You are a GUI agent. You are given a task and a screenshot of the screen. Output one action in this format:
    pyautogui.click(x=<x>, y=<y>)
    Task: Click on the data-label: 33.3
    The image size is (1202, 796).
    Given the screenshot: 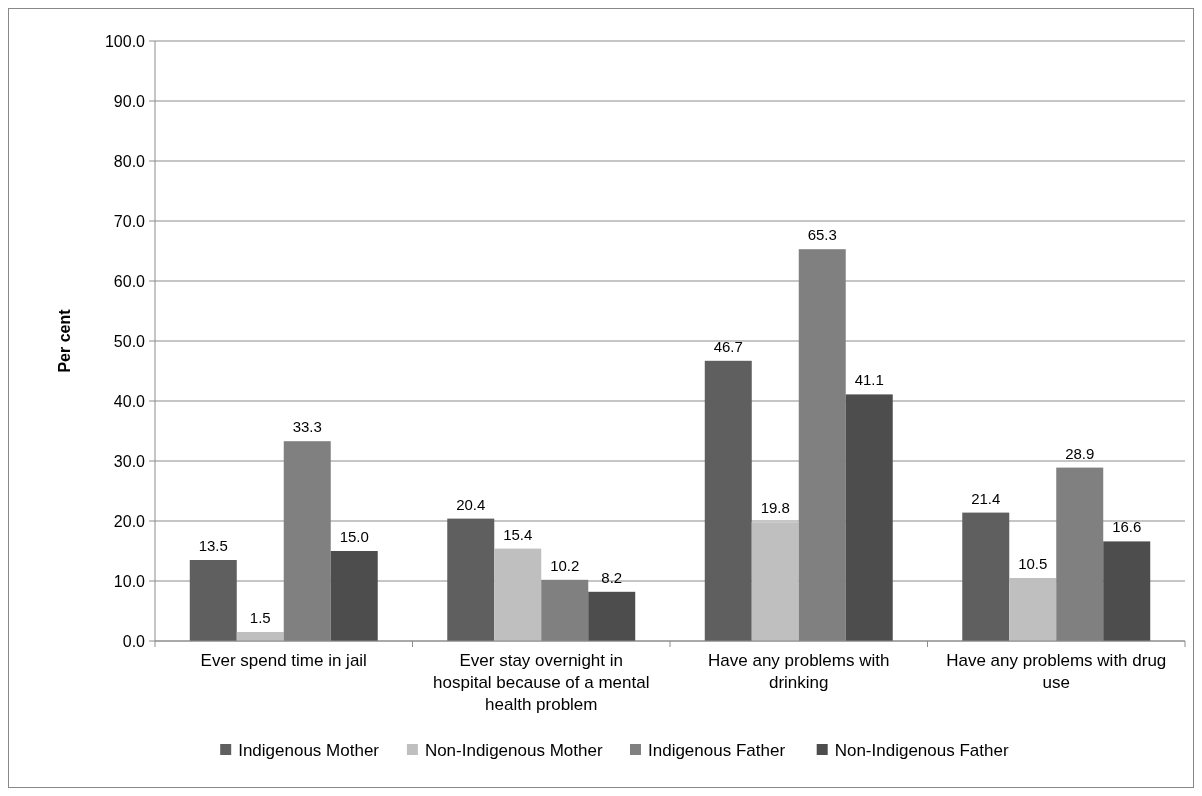 What is the action you would take?
    pyautogui.click(x=307, y=427)
    